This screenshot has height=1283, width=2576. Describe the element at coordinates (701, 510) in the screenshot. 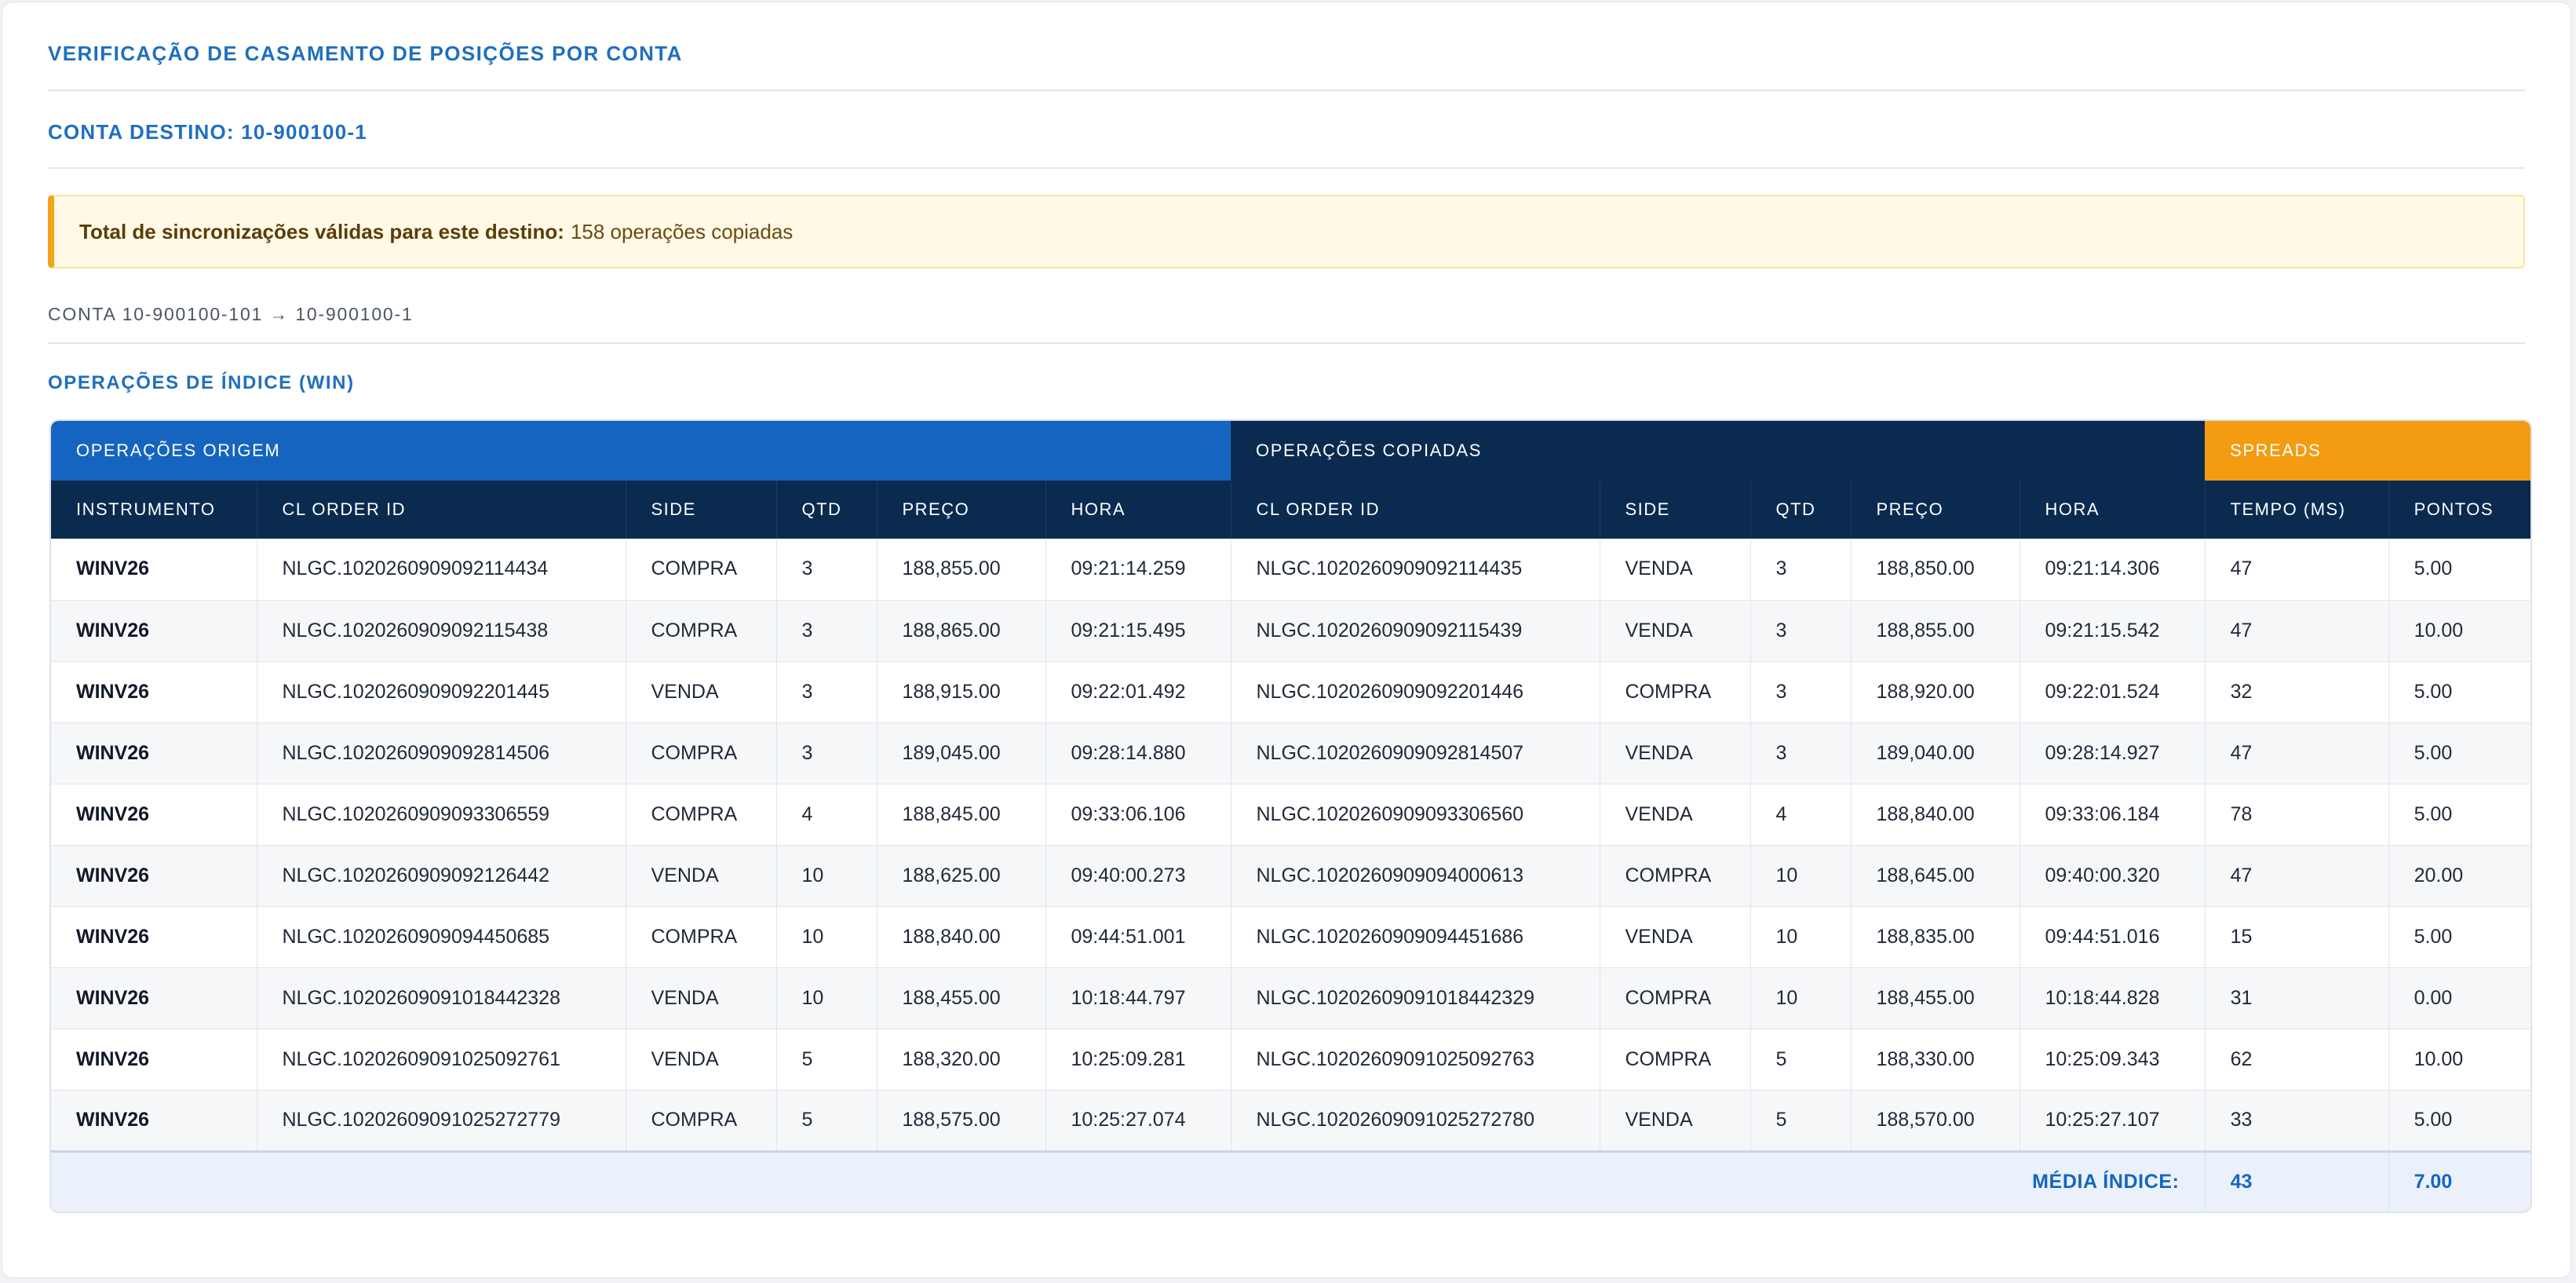

I see `col-origem-side: SIDE` at that location.